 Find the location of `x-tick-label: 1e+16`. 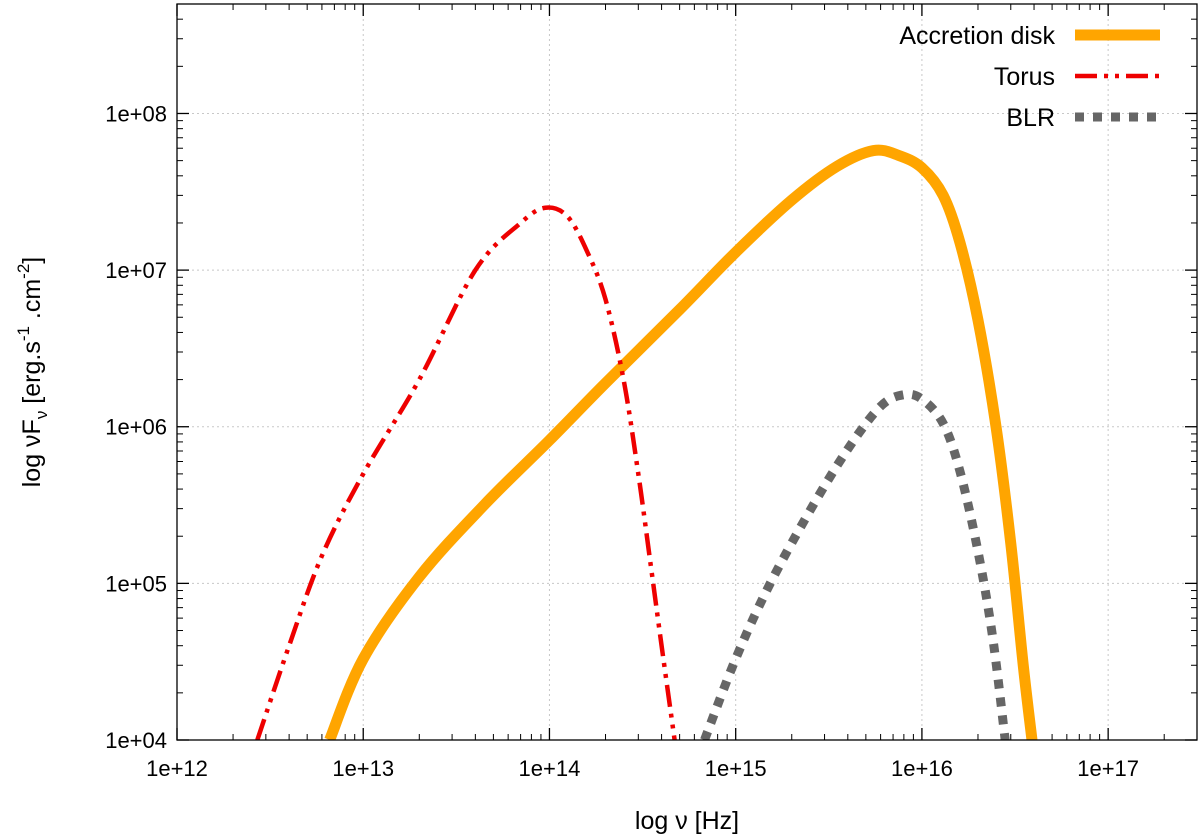

x-tick-label: 1e+16 is located at coordinates (922, 768).